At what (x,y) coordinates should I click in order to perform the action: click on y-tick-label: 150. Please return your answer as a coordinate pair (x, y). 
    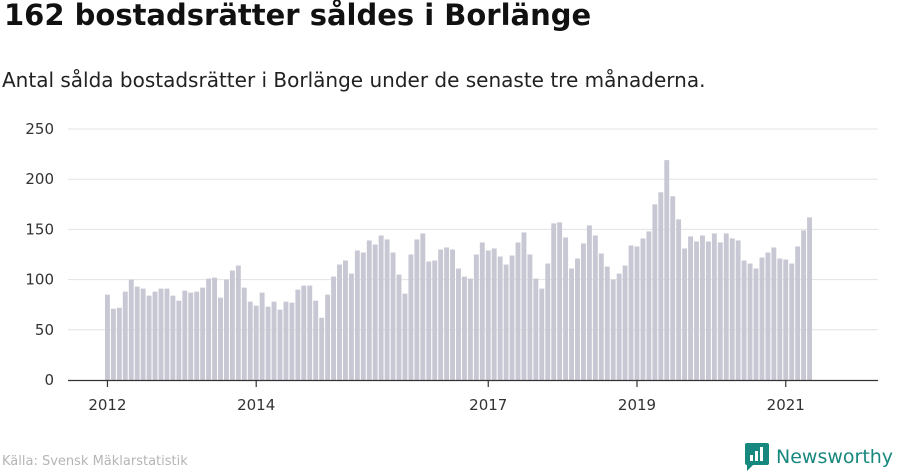
    Looking at the image, I should click on (39, 229).